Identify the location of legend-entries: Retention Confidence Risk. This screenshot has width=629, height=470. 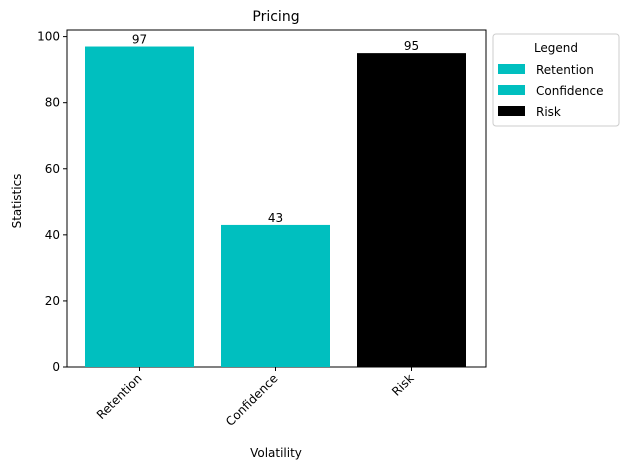
(550, 91).